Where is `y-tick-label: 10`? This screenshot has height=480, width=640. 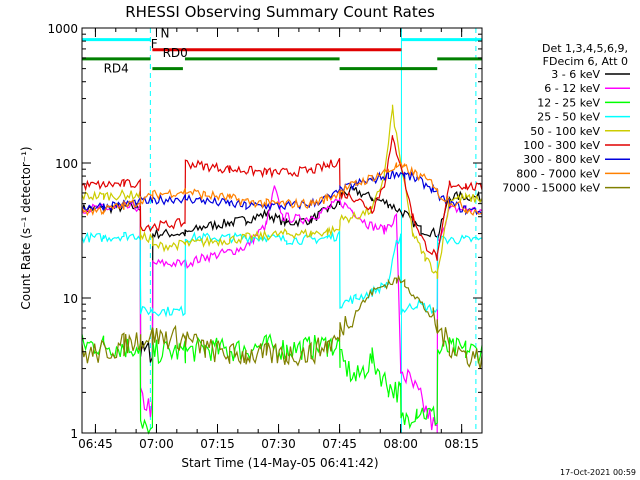
y-tick-label: 10 is located at coordinates (70, 299).